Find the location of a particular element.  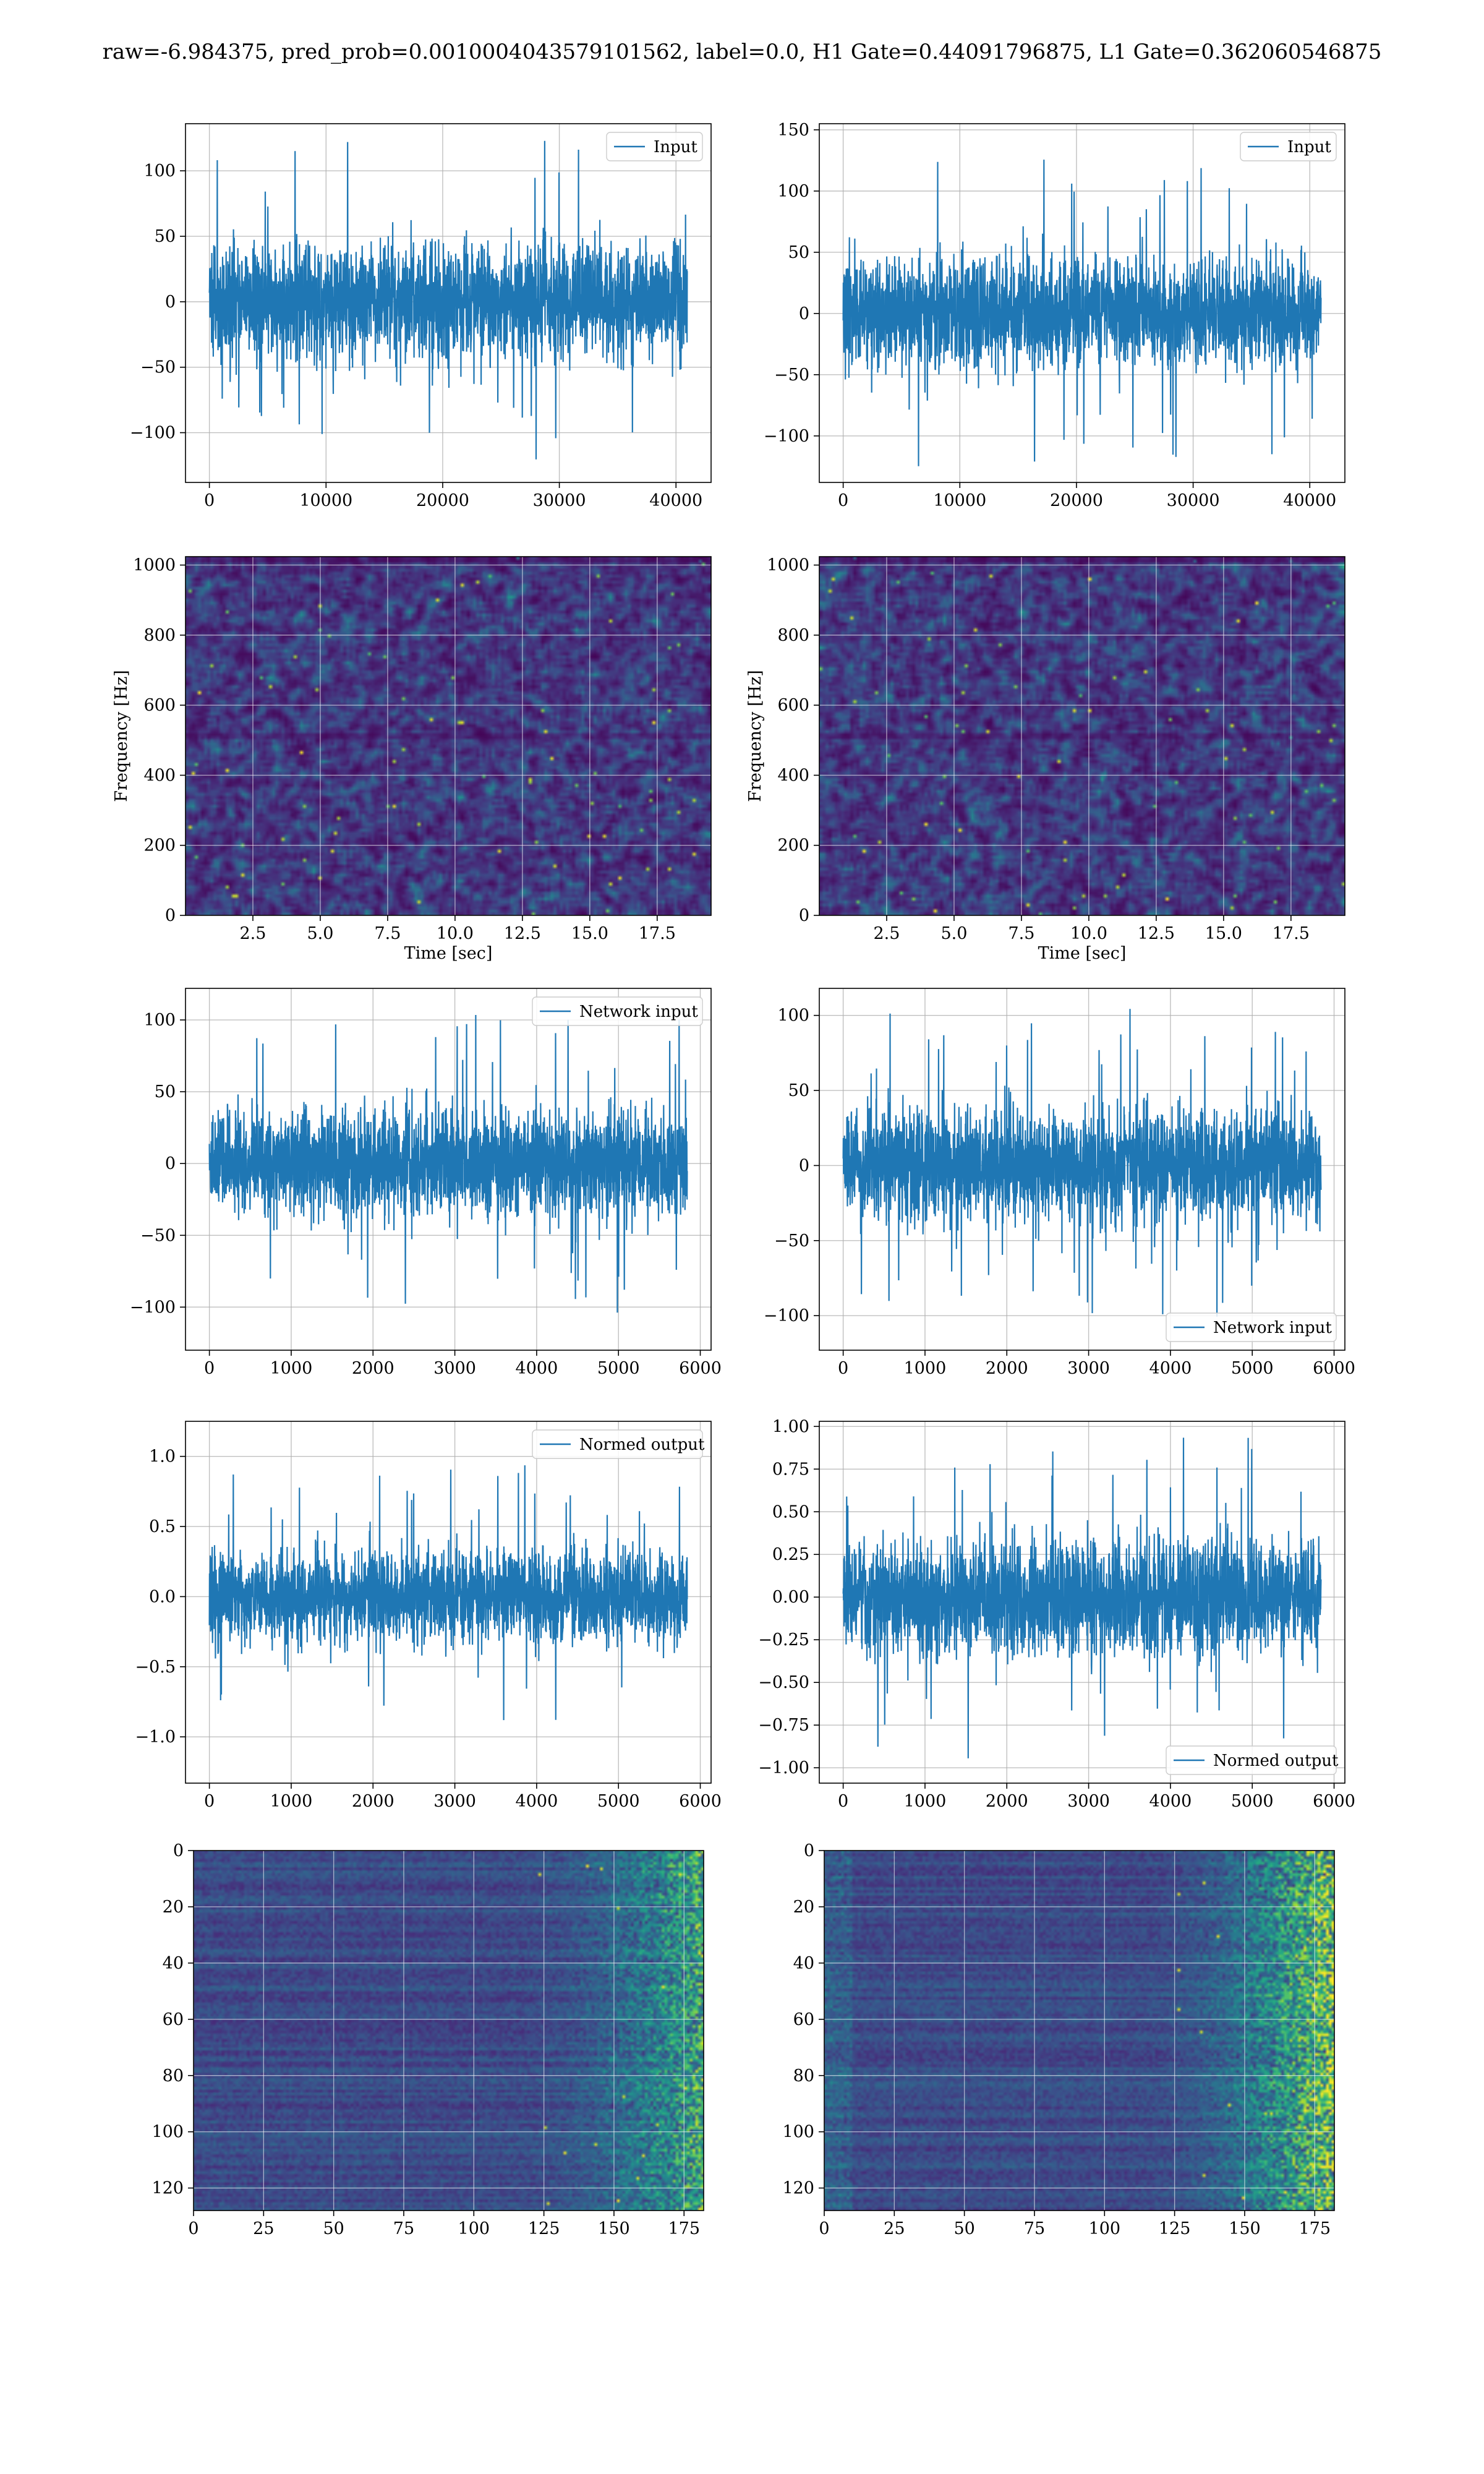

x-tick-label: 100 is located at coordinates (474, 2228).